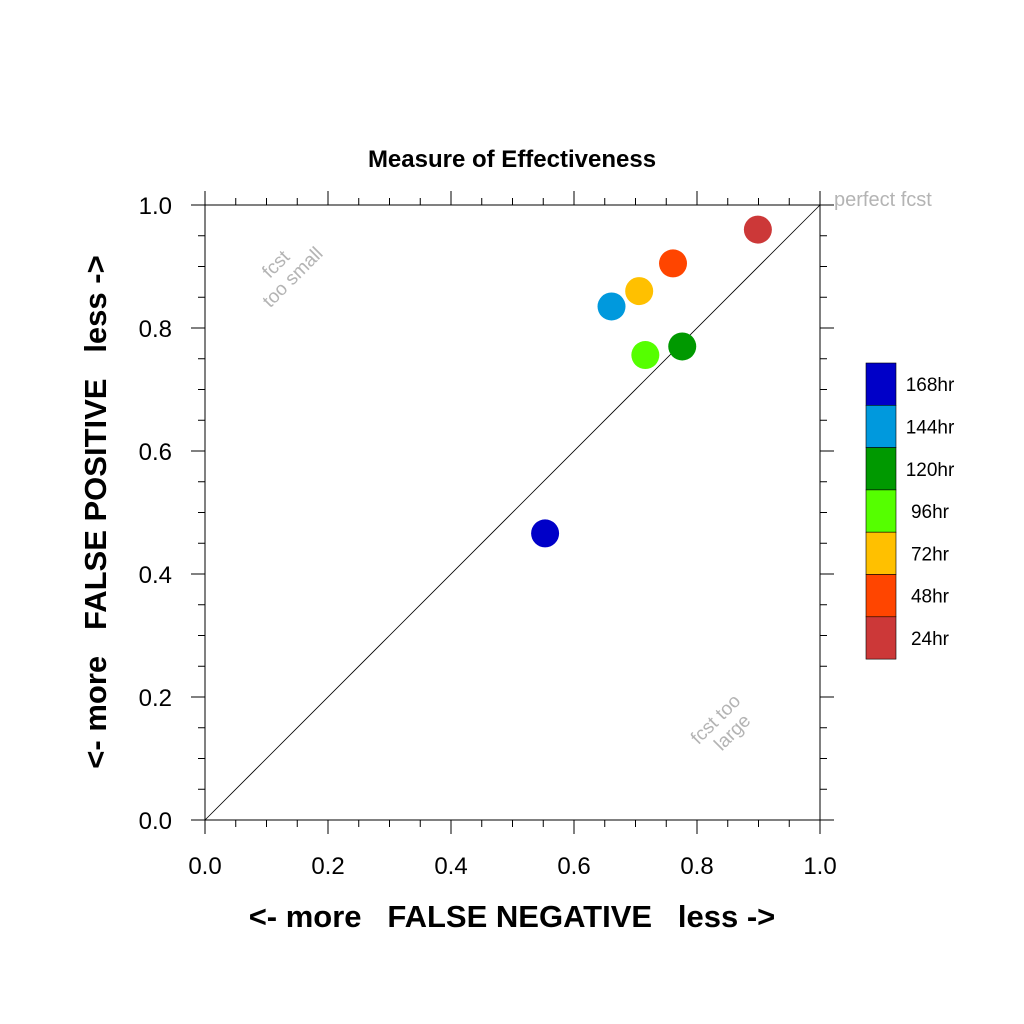 The image size is (1024, 1024). What do you see at coordinates (930, 470) in the screenshot?
I see `legend-label-120hr: 120hr` at bounding box center [930, 470].